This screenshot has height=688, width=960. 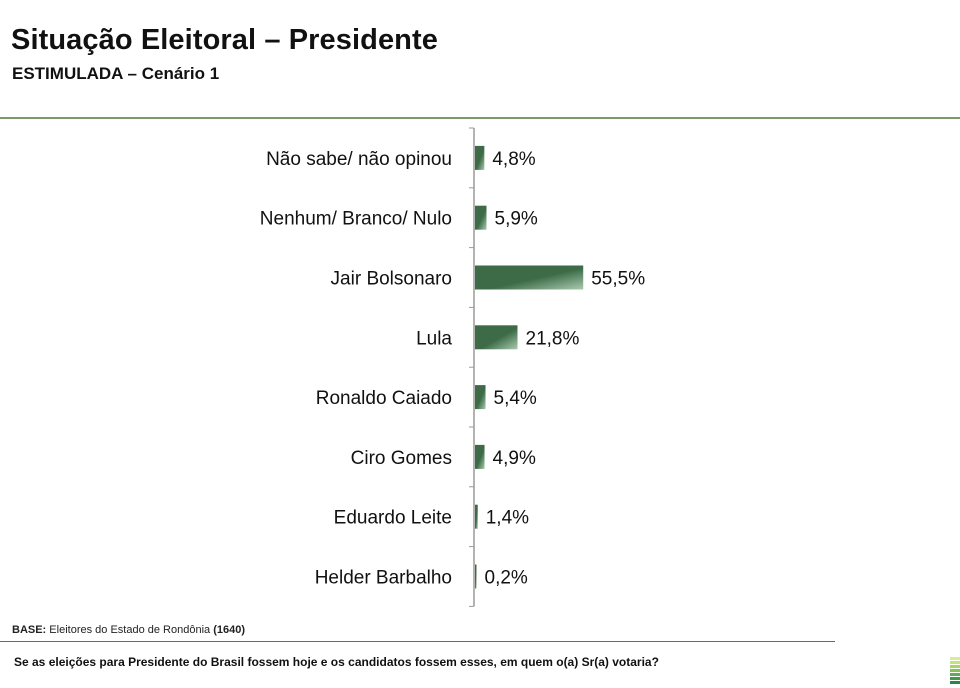 What do you see at coordinates (356, 219) in the screenshot?
I see `category-label: Nenhum/ Branco/ Nulo` at bounding box center [356, 219].